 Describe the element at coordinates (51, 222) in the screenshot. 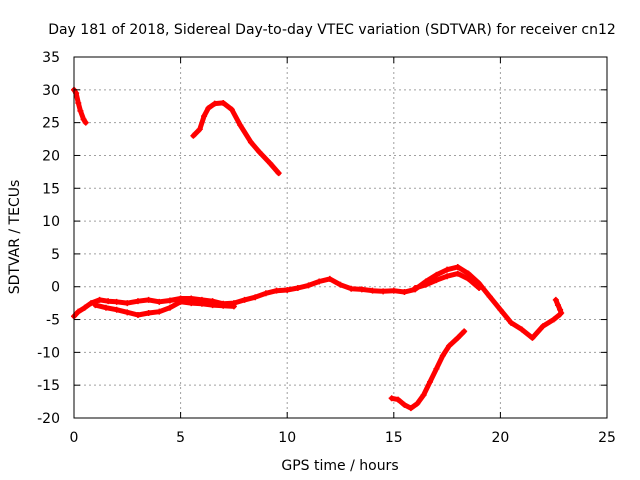

I see `y-tick-label: 10` at that location.